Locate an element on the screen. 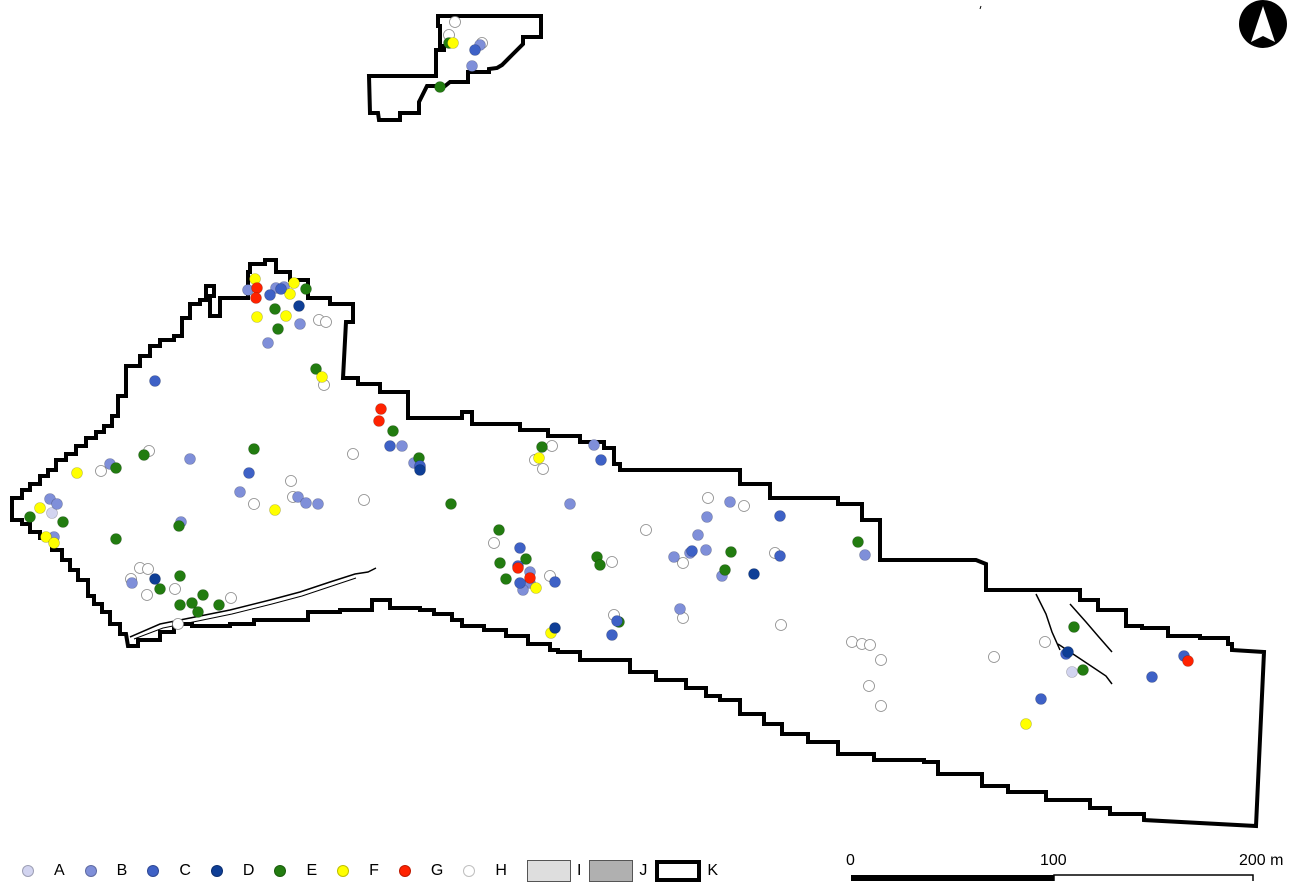  stream-line is located at coordinates (1048, 622).